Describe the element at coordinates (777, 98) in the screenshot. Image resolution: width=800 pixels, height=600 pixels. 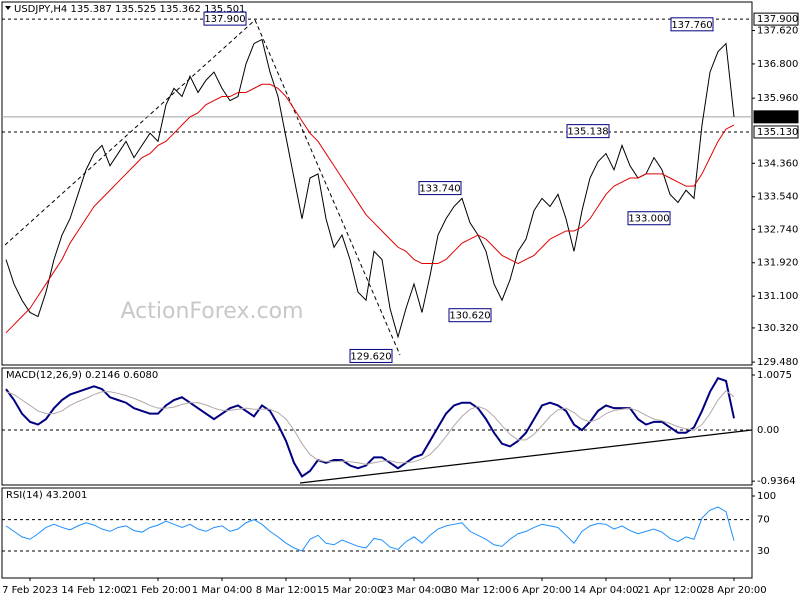
I see `y-tick-label: 135.960` at that location.